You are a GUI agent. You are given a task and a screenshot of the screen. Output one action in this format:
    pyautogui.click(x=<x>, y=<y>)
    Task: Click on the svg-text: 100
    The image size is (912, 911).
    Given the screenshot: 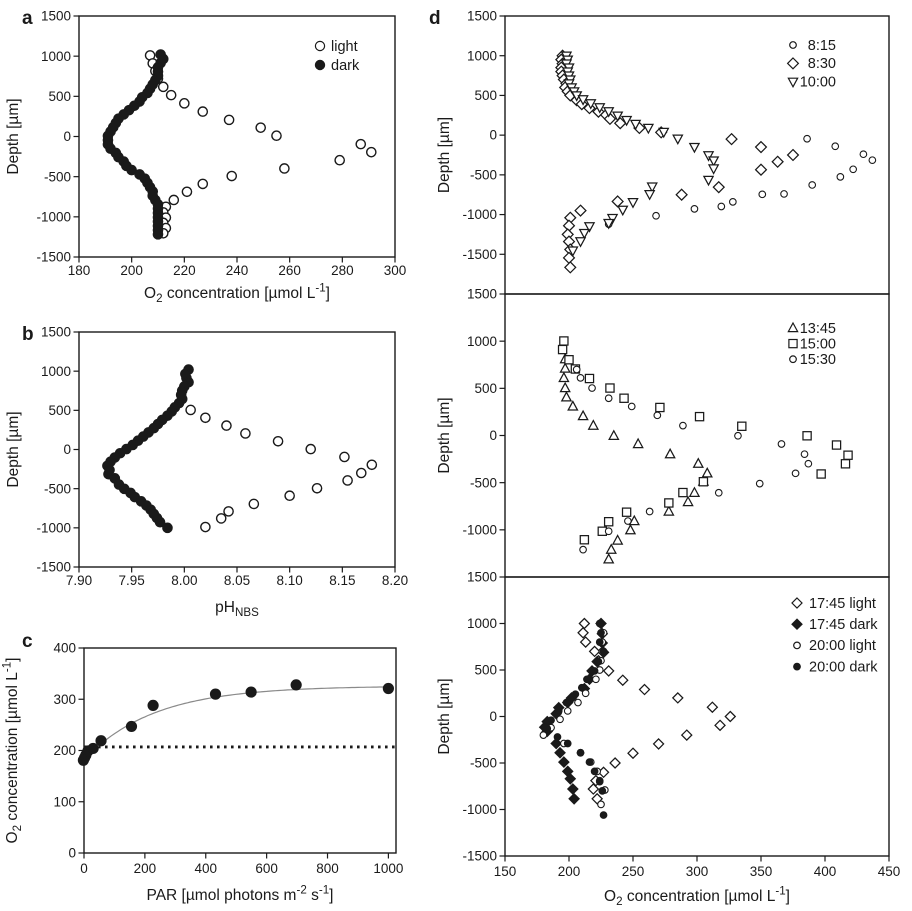 What is the action you would take?
    pyautogui.click(x=64, y=801)
    